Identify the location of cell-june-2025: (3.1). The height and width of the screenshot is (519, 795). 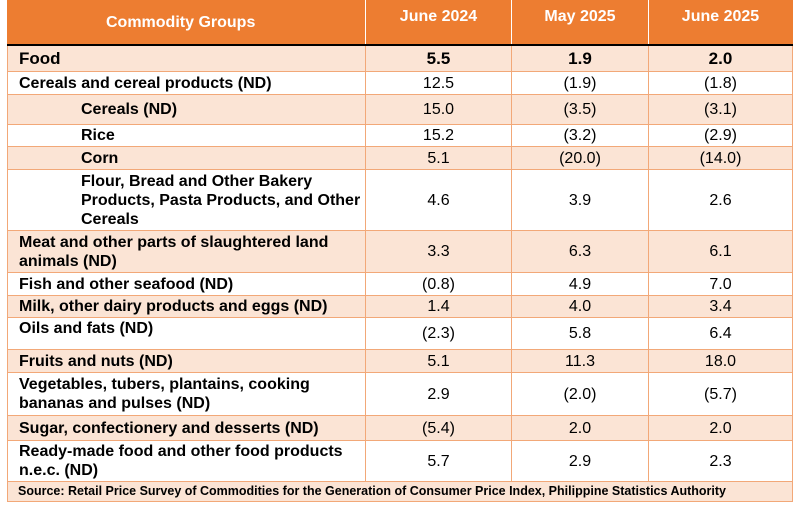
(720, 109).